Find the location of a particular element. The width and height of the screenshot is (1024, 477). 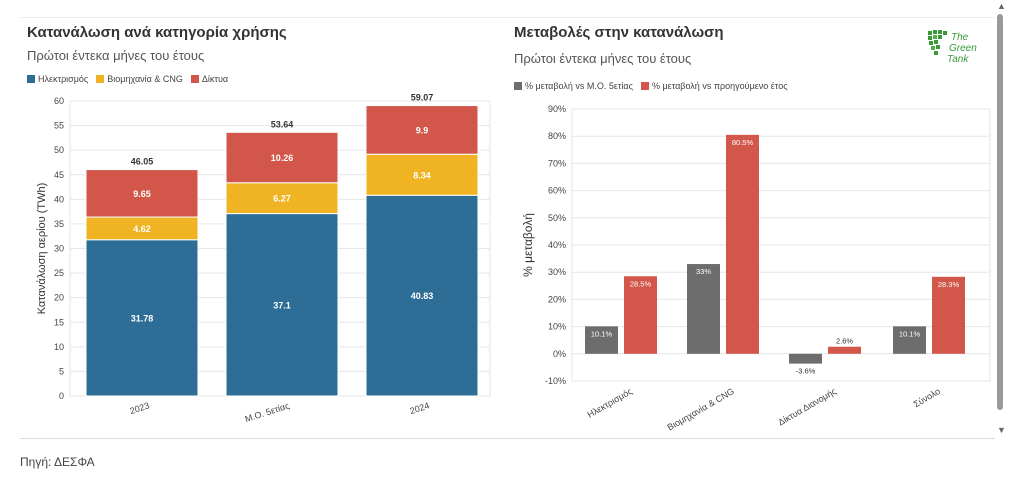

scroll-thumb is located at coordinates (1000, 212).